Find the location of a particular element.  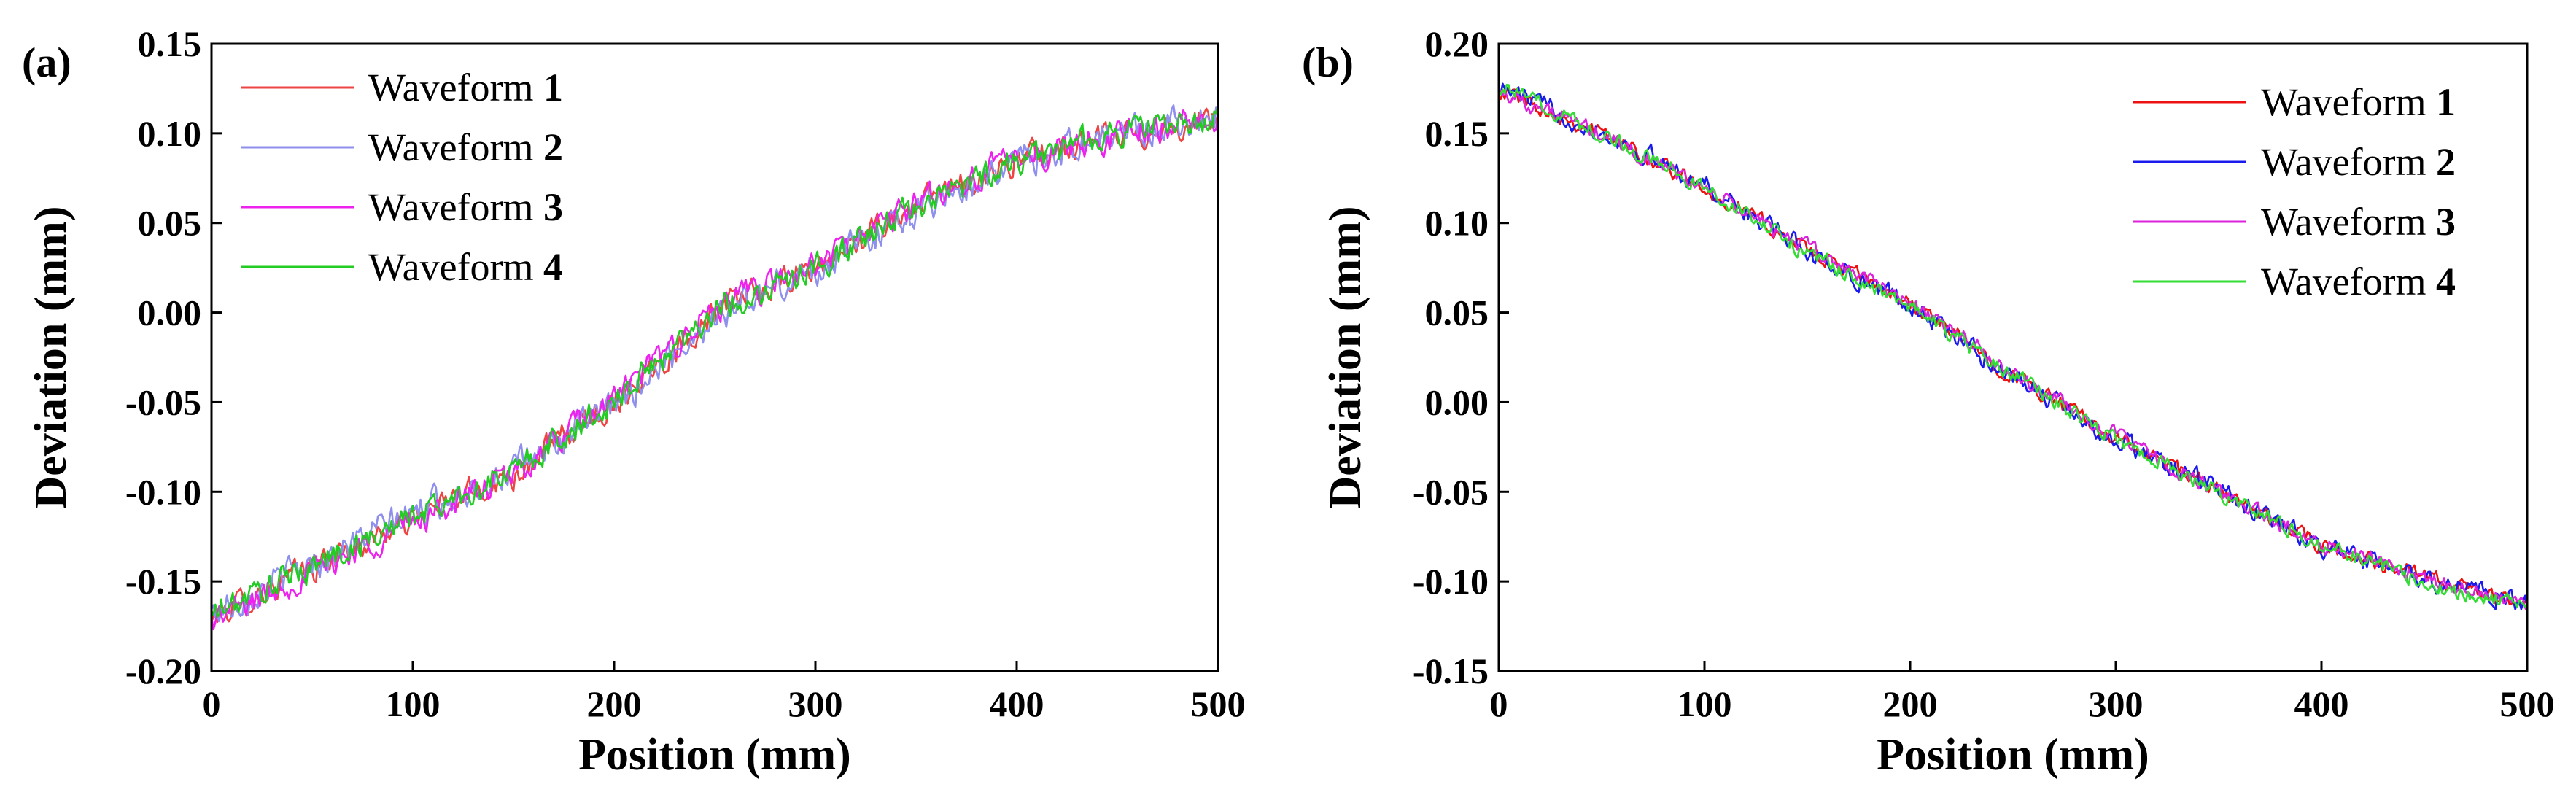

panel-label: (a) is located at coordinates (47, 62).